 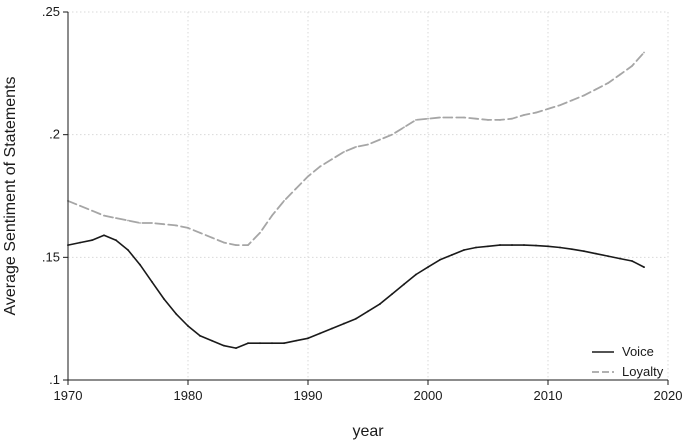 I want to click on point-loyalty-1993, so click(x=344, y=151).